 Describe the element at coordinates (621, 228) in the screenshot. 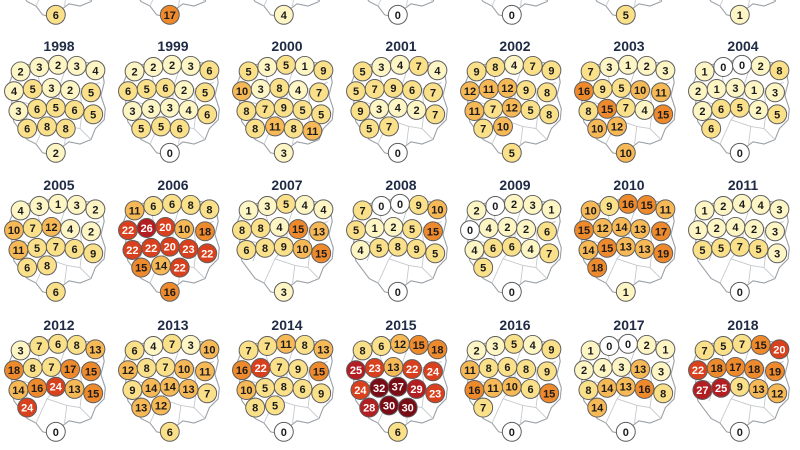

I see `region-count-label: 14` at that location.